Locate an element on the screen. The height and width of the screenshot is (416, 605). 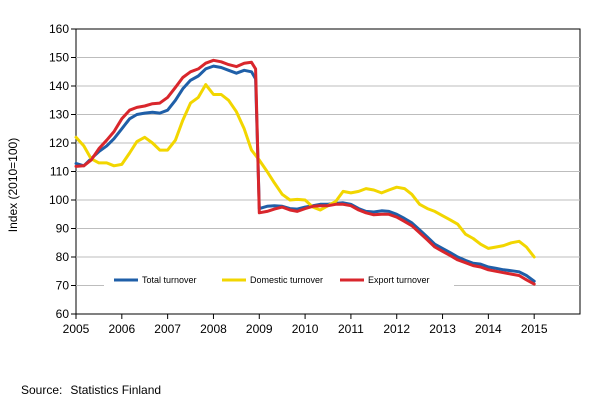
y-axis-ticks: 60 70 80 90 100 110 120 130 140 150 160 is located at coordinates (62, 171).